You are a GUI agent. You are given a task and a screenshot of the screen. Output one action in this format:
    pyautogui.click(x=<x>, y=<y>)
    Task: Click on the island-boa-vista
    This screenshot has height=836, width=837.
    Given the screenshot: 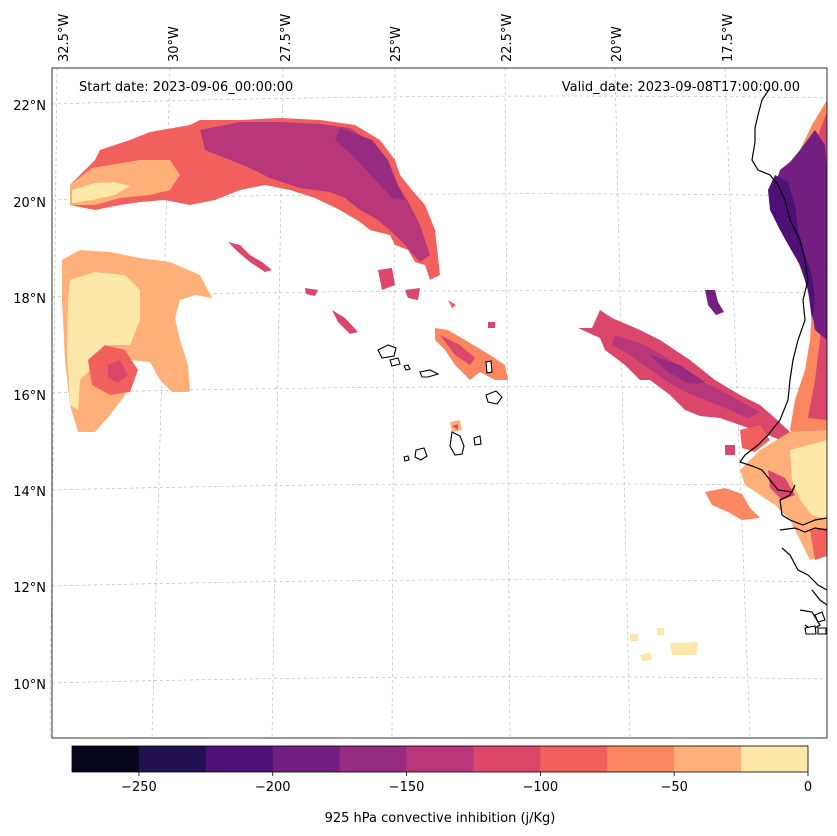 What is the action you would take?
    pyautogui.click(x=494, y=397)
    